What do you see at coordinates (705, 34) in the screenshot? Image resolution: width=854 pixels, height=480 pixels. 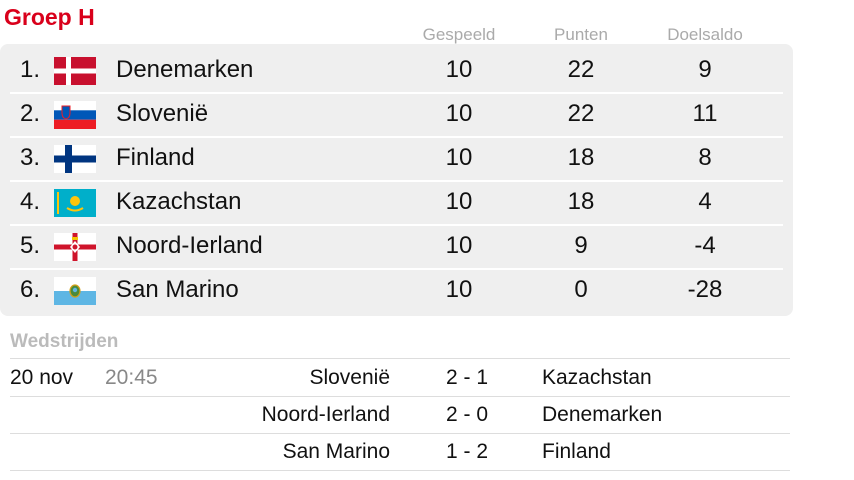 I see `column-header: Doelsaldo` at bounding box center [705, 34].